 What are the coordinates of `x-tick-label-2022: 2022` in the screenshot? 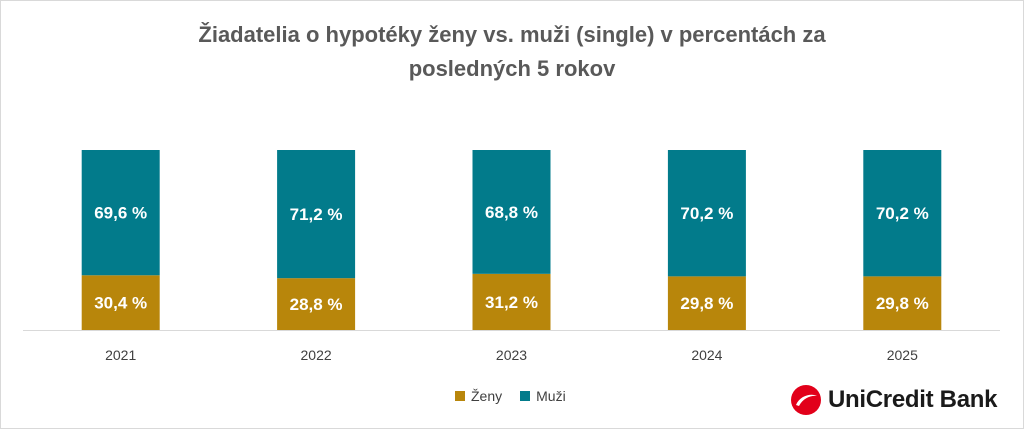 It's located at (316, 355).